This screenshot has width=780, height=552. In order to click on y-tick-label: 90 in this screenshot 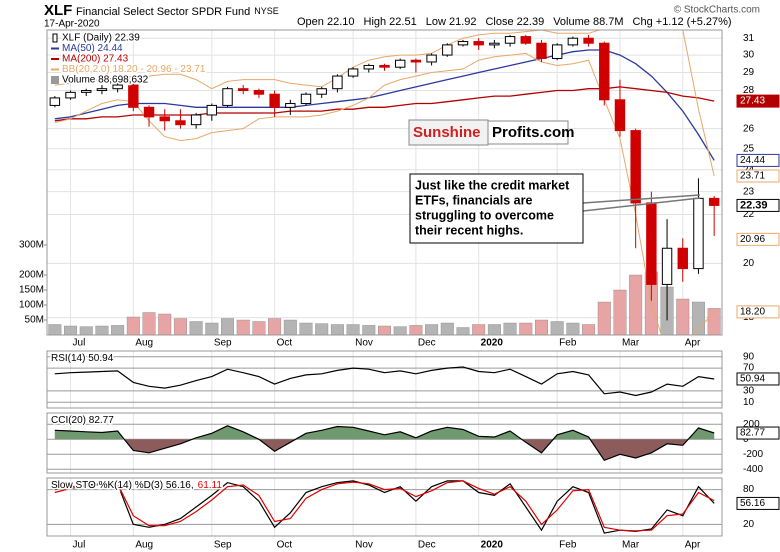, I will do `click(749, 356)`.